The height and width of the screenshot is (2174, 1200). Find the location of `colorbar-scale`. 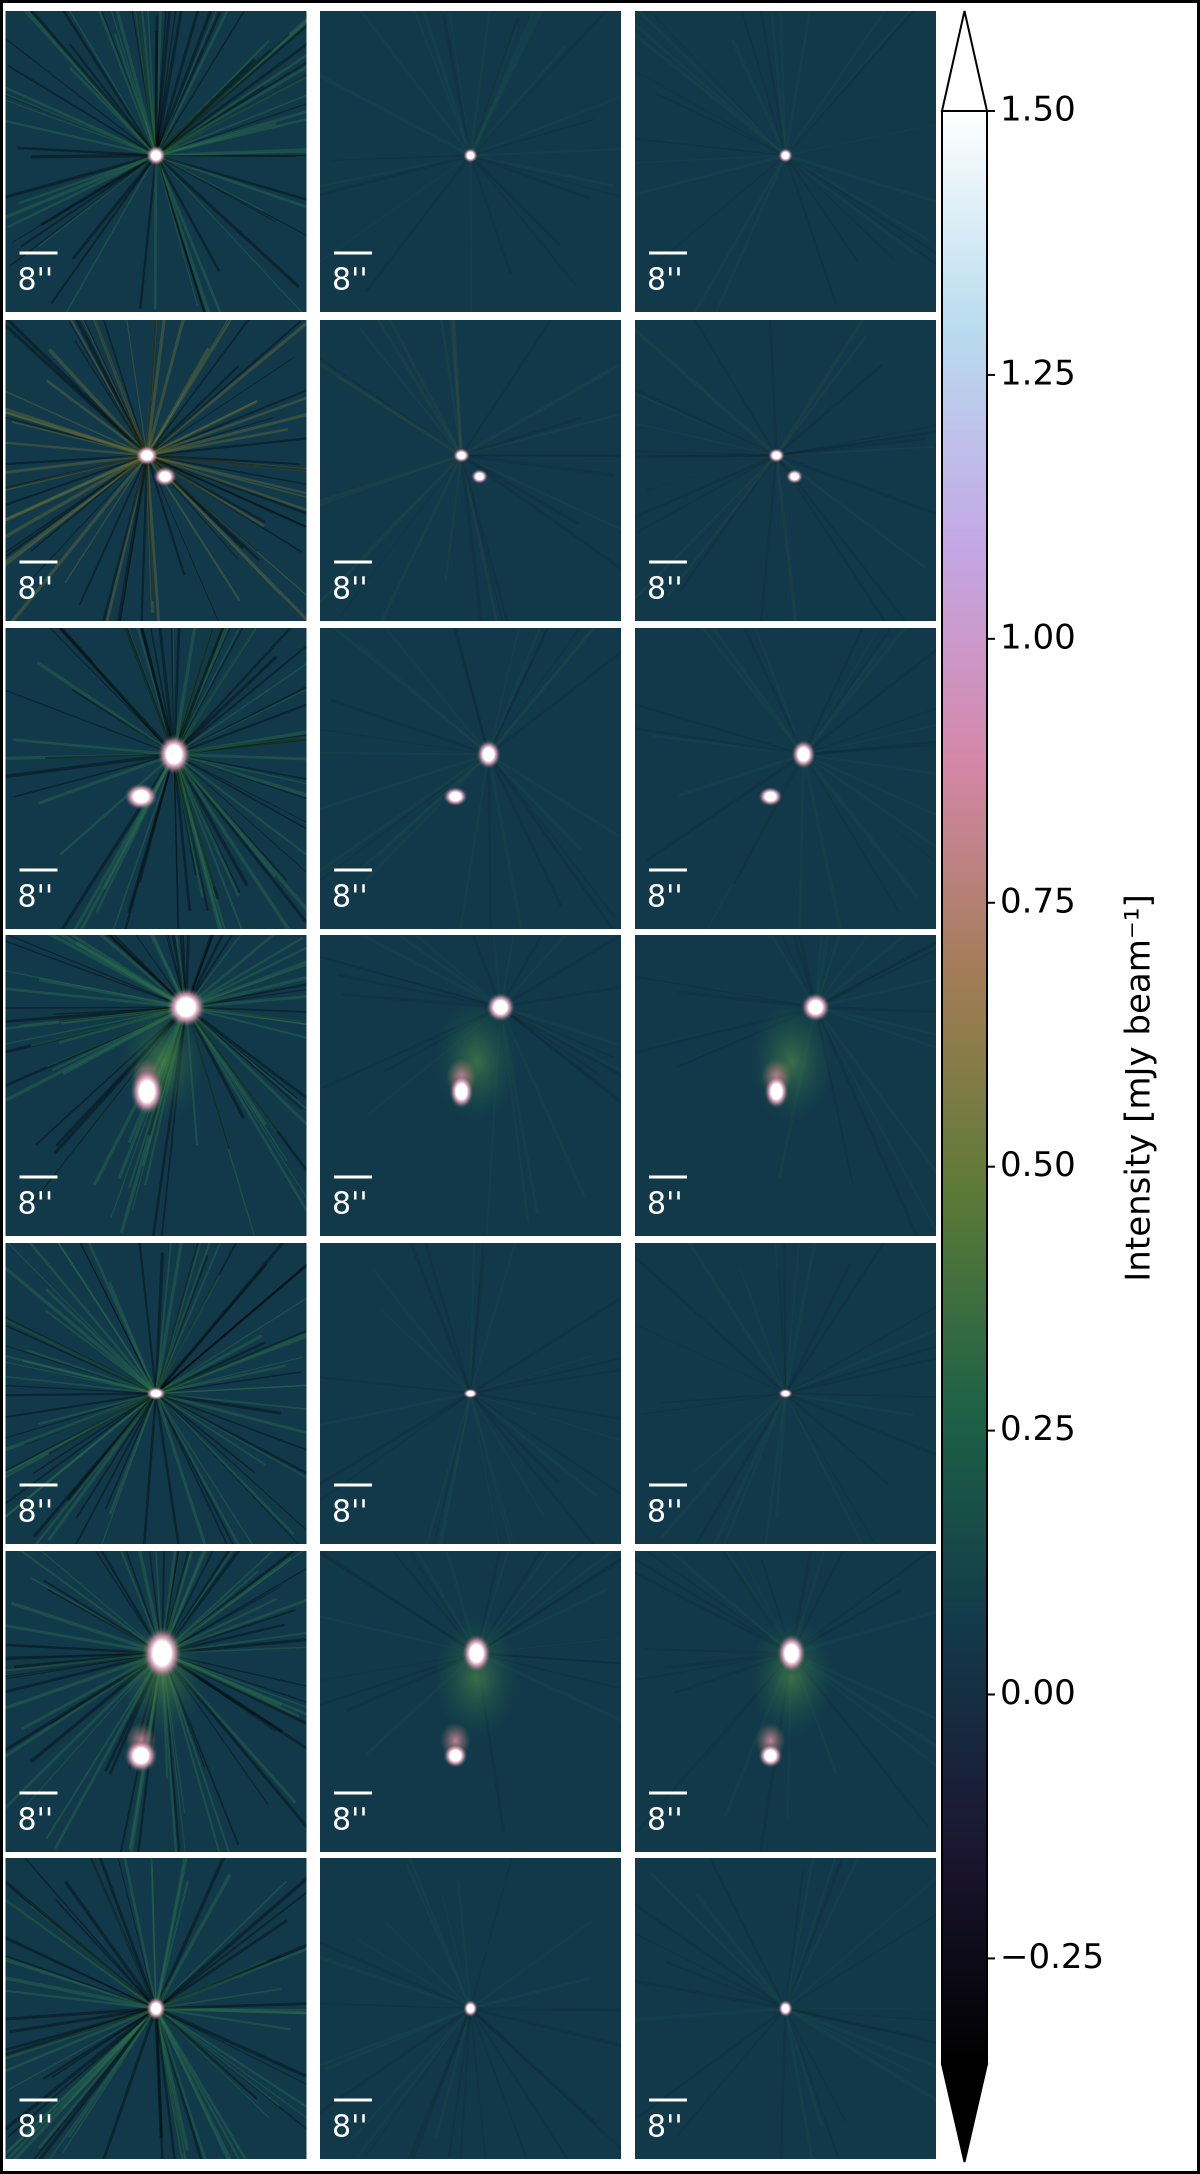

colorbar-scale is located at coordinates (964, 1087).